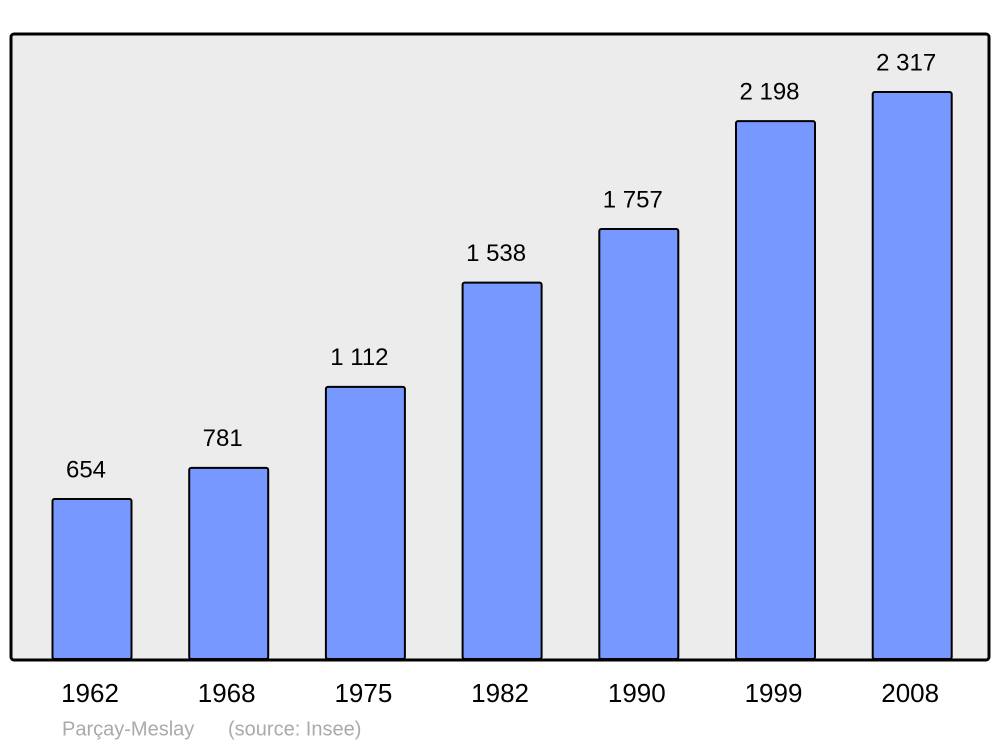 This screenshot has height=747, width=1000. Describe the element at coordinates (227, 693) in the screenshot. I see `x-tick-label: 1968` at that location.